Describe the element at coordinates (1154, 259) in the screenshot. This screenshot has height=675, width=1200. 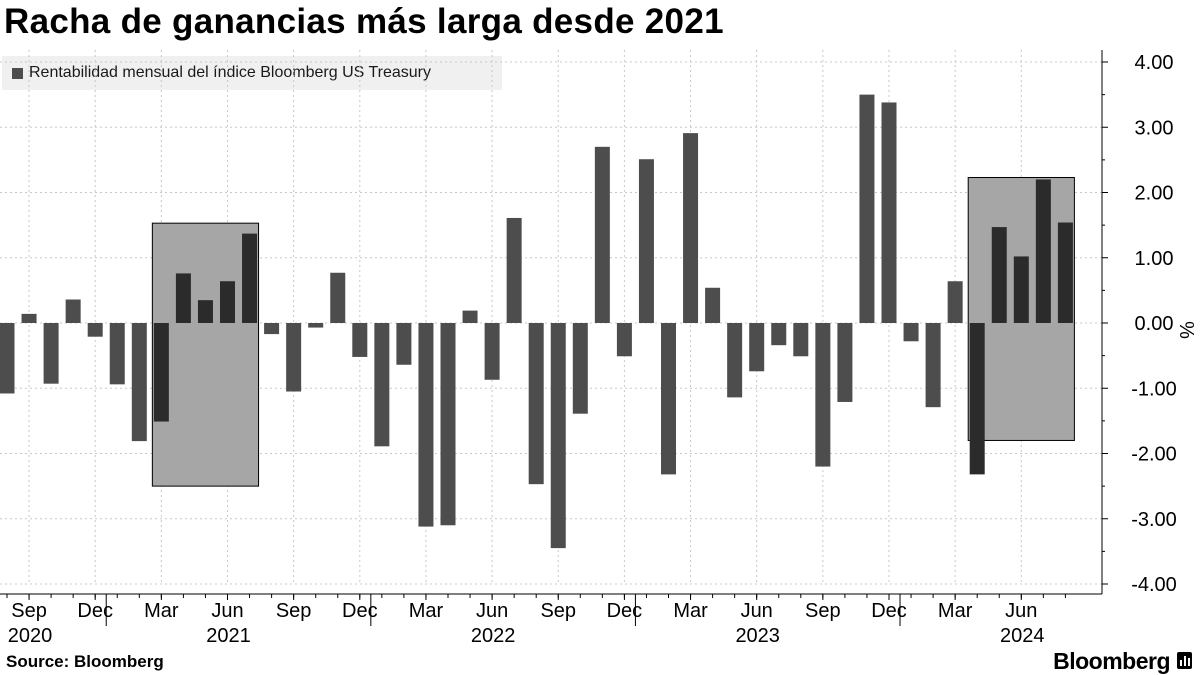
I see `y-tick-label: 1.00` at that location.